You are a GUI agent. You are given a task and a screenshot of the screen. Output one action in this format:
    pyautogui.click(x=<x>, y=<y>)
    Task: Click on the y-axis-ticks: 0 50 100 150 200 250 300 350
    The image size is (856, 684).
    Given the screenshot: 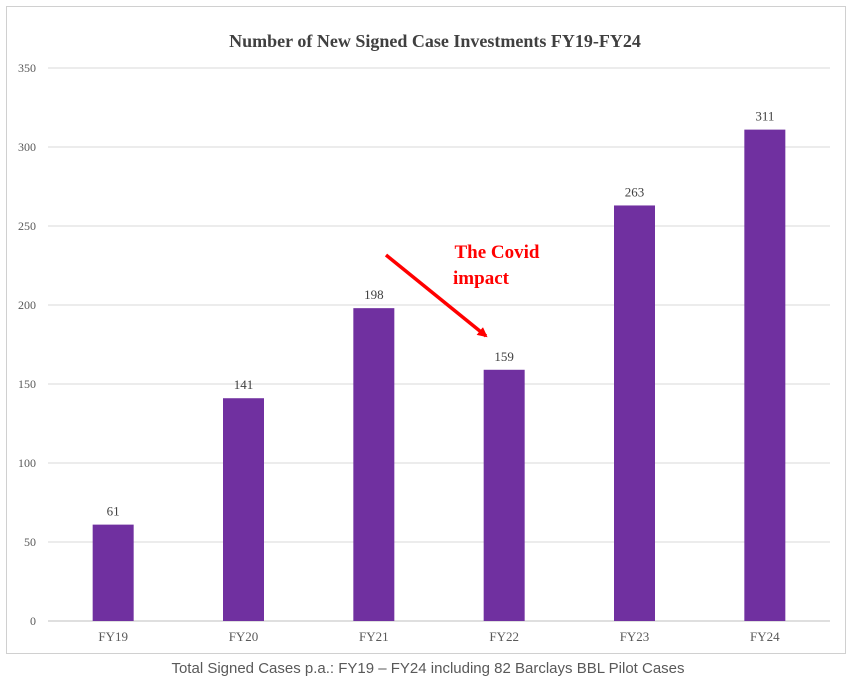 What is the action you would take?
    pyautogui.click(x=27, y=344)
    